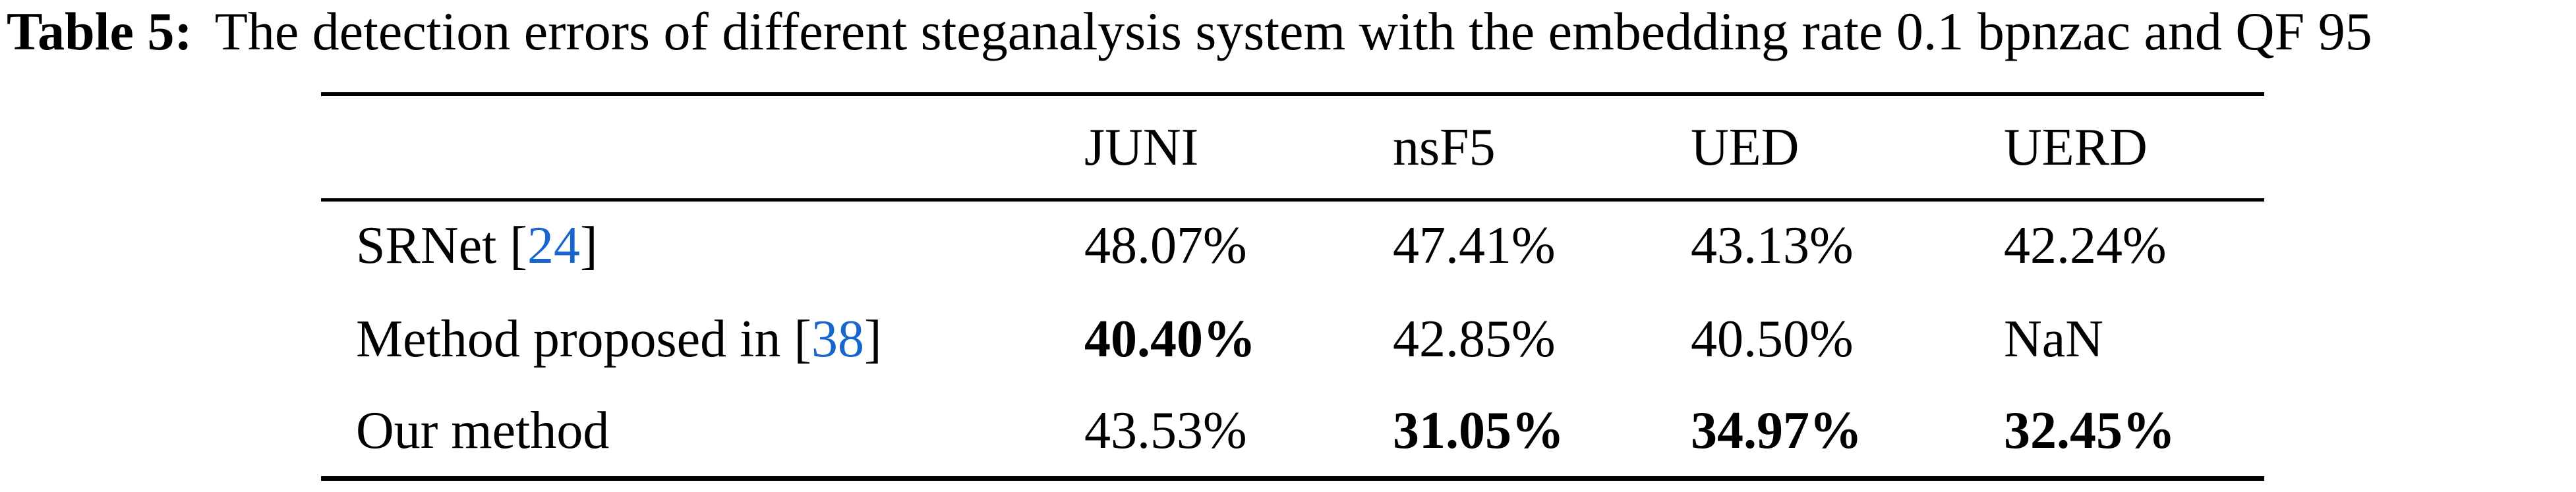 The width and height of the screenshot is (2576, 492). I want to click on table-cell: 42.24%, so click(2085, 246).